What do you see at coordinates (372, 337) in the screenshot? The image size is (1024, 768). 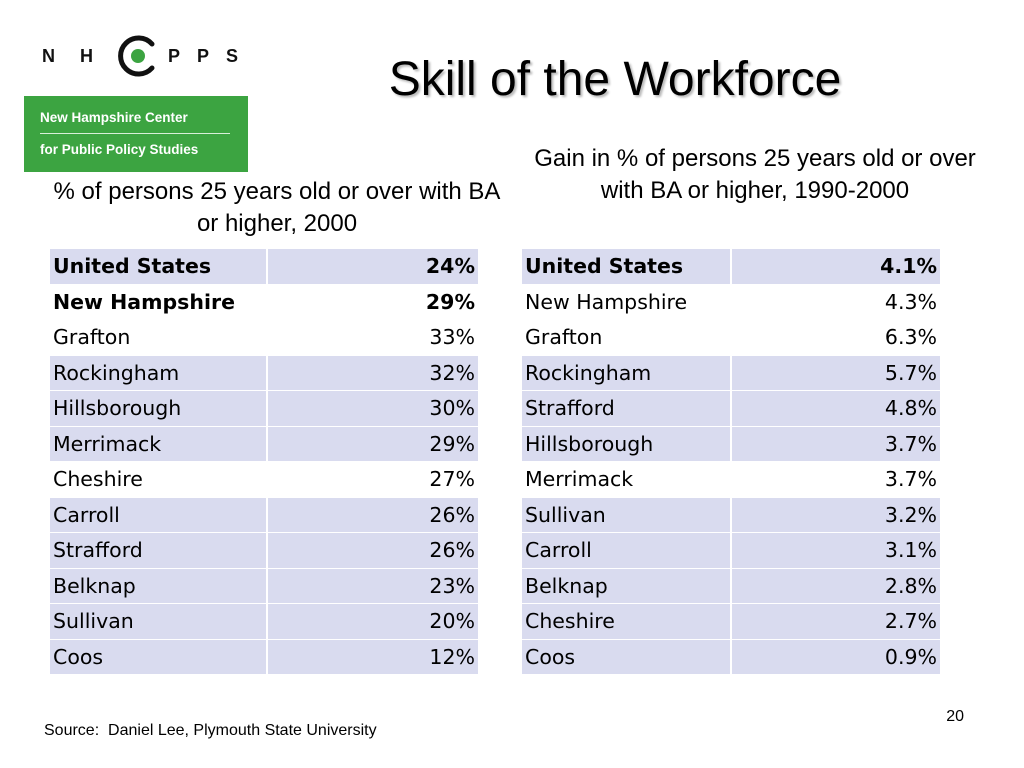 I see `value-cell: 33%` at bounding box center [372, 337].